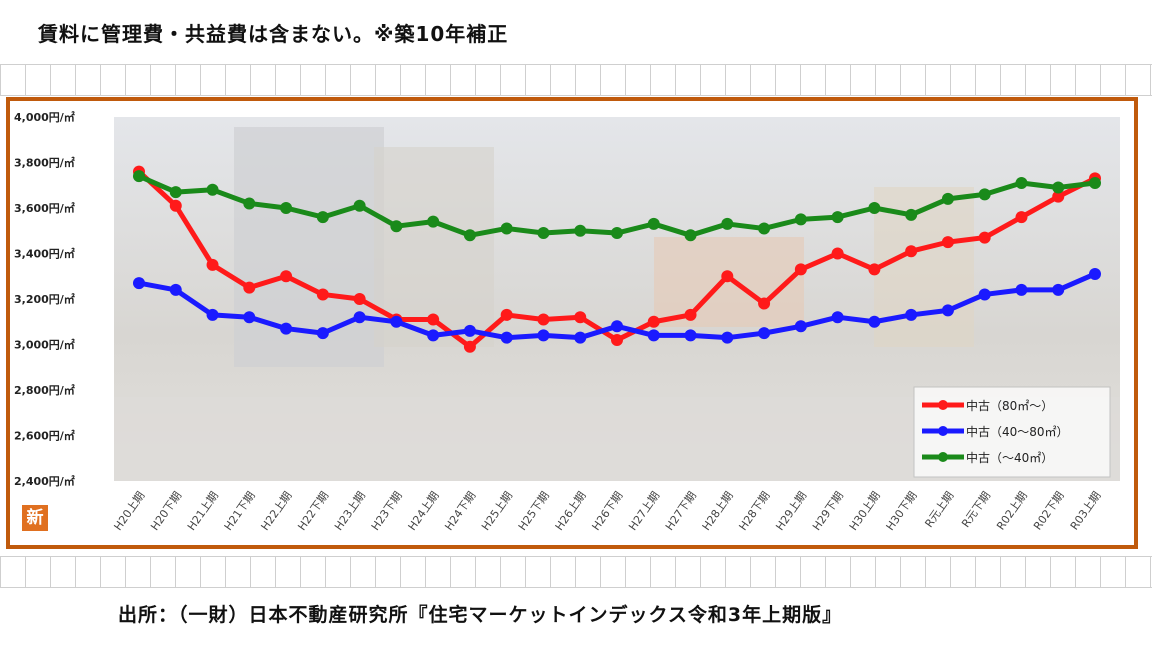 This screenshot has width=1152, height=648. What do you see at coordinates (576, 80) in the screenshot?
I see `grid-strip-top` at bounding box center [576, 80].